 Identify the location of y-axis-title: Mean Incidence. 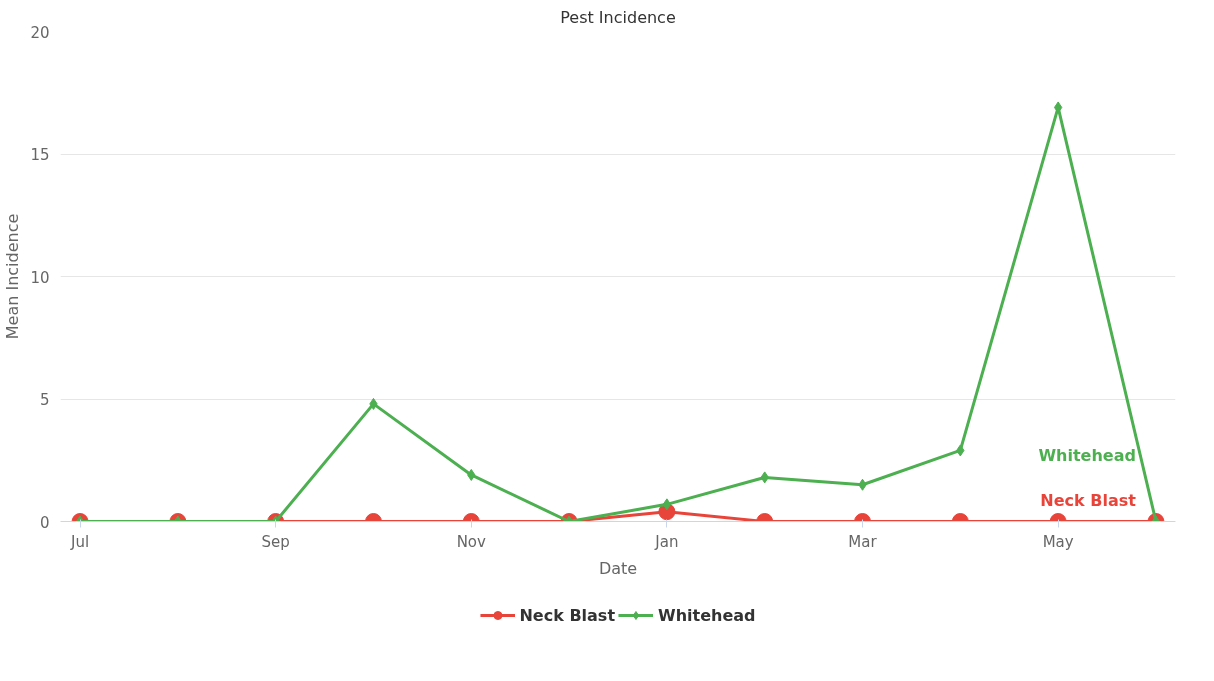
(13, 276).